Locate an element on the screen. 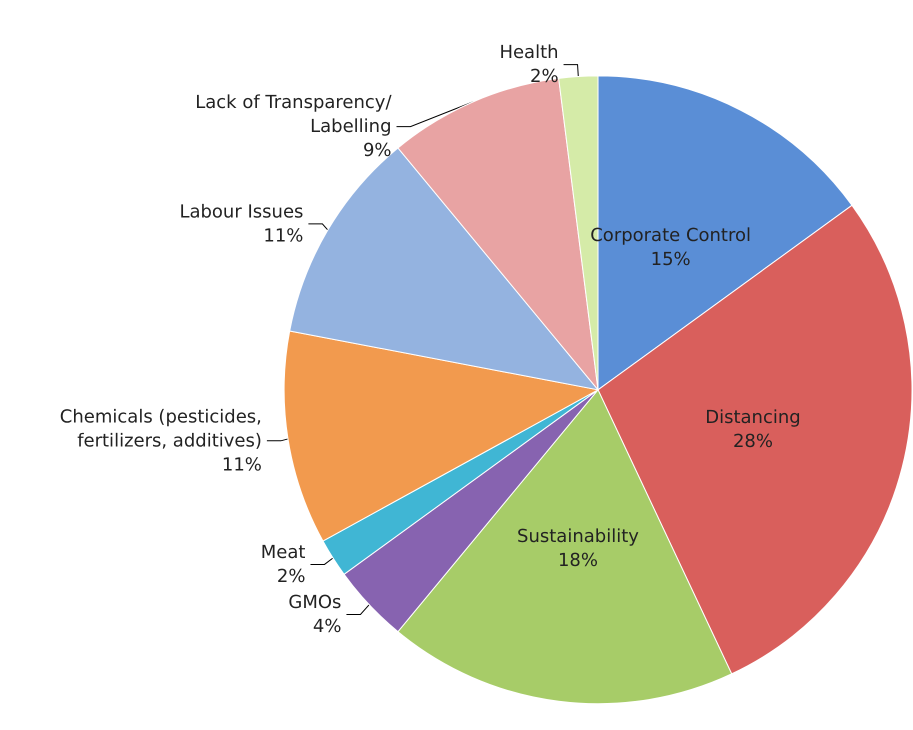  slice-label: Meat is located at coordinates (283, 552).